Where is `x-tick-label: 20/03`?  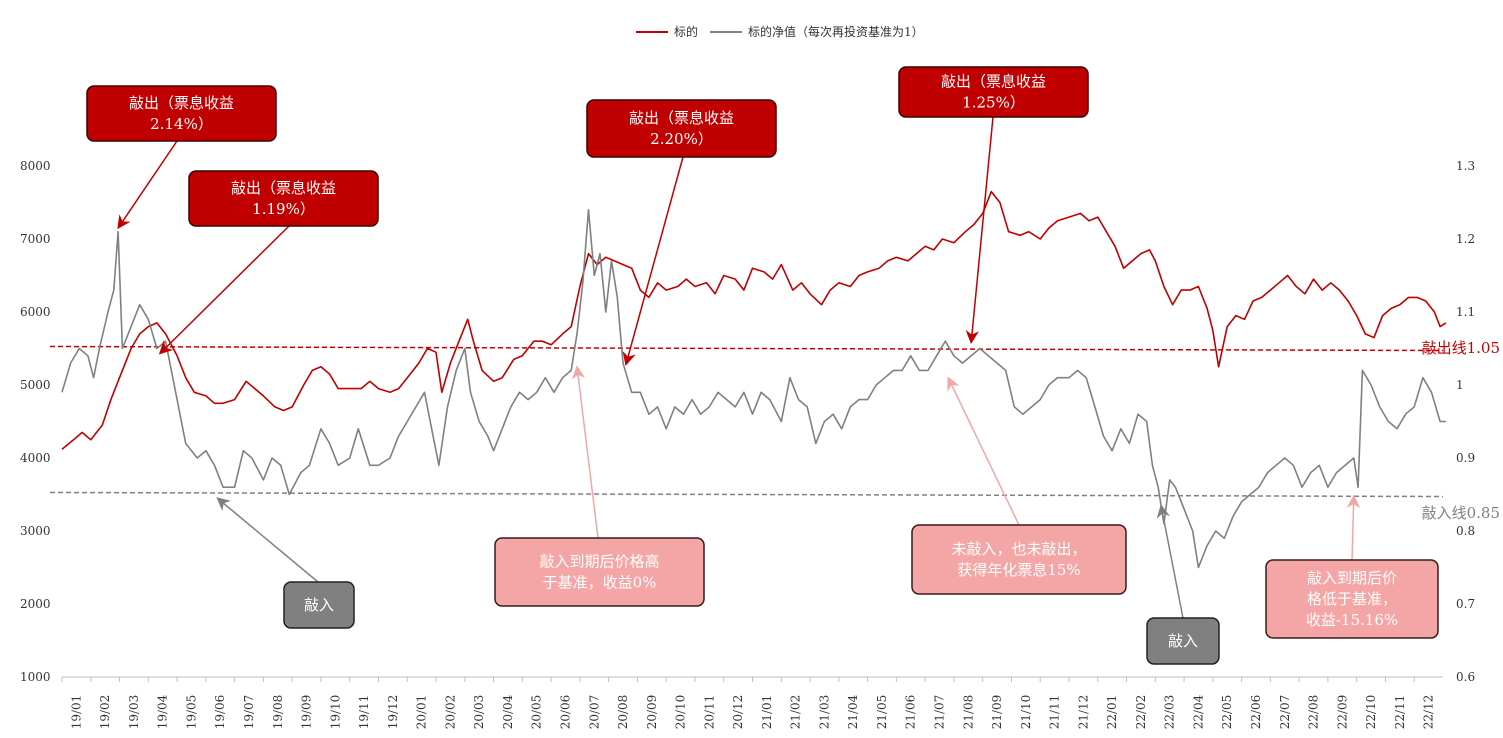
x-tick-label: 20/03 is located at coordinates (479, 712).